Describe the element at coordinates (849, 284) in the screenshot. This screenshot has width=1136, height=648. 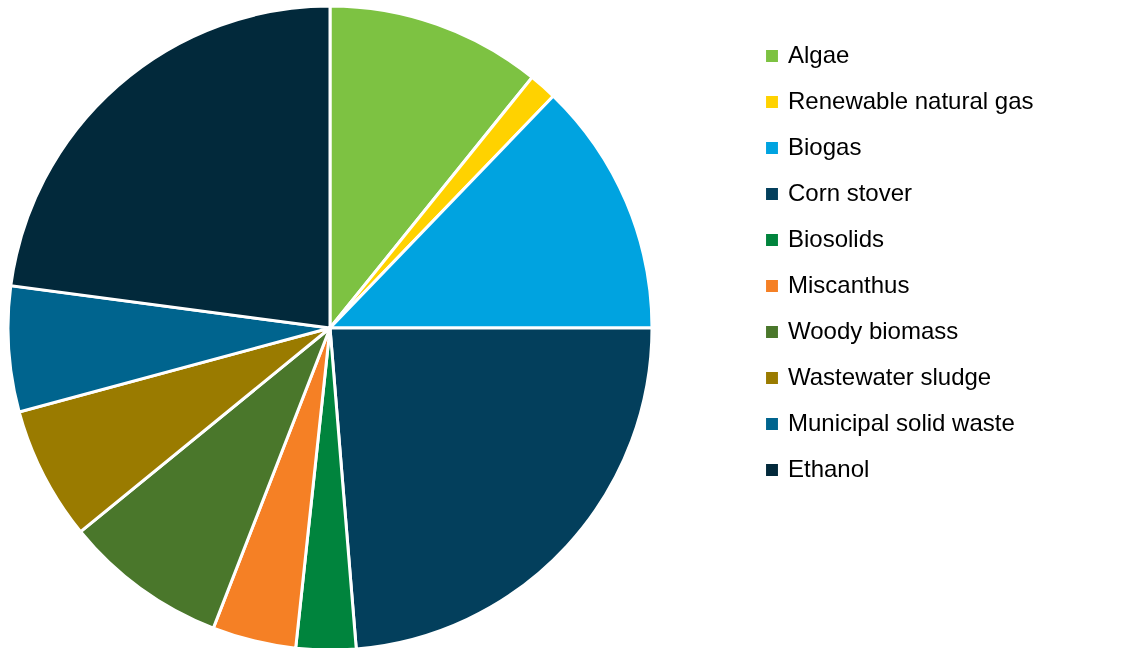
I see `legend-label: Miscanthus` at that location.